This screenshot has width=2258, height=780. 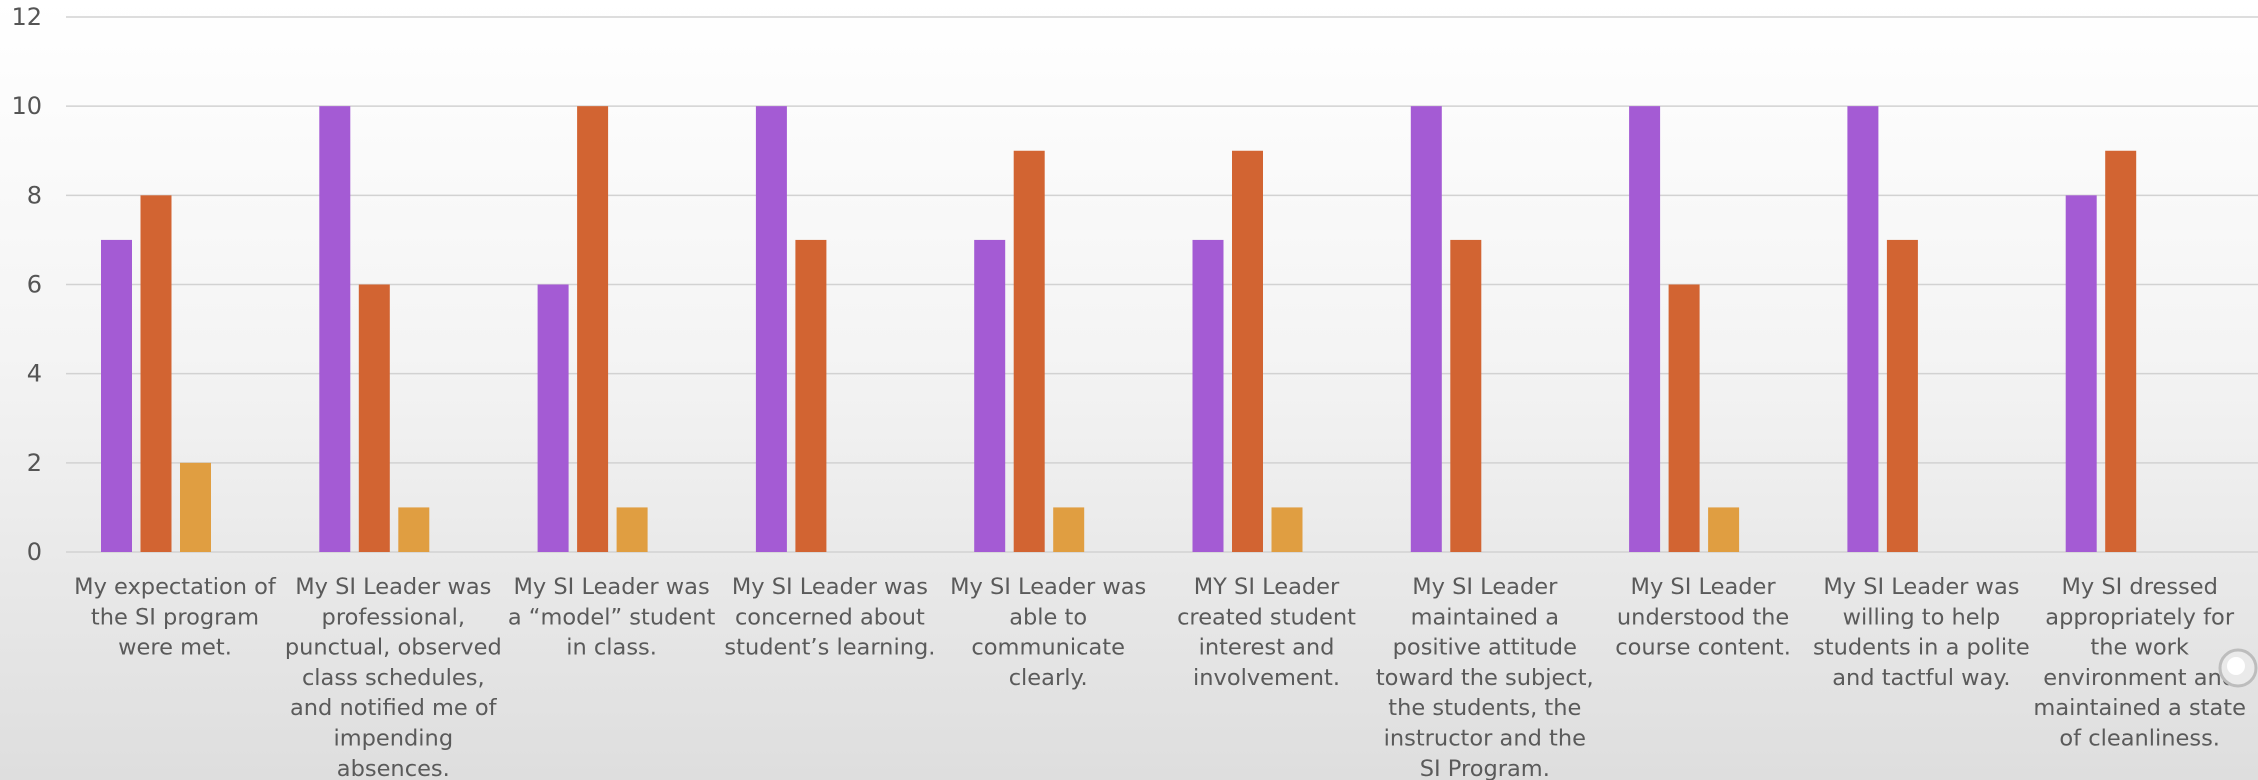 What do you see at coordinates (394, 708) in the screenshot?
I see `x-category-label-line: and notified me of` at bounding box center [394, 708].